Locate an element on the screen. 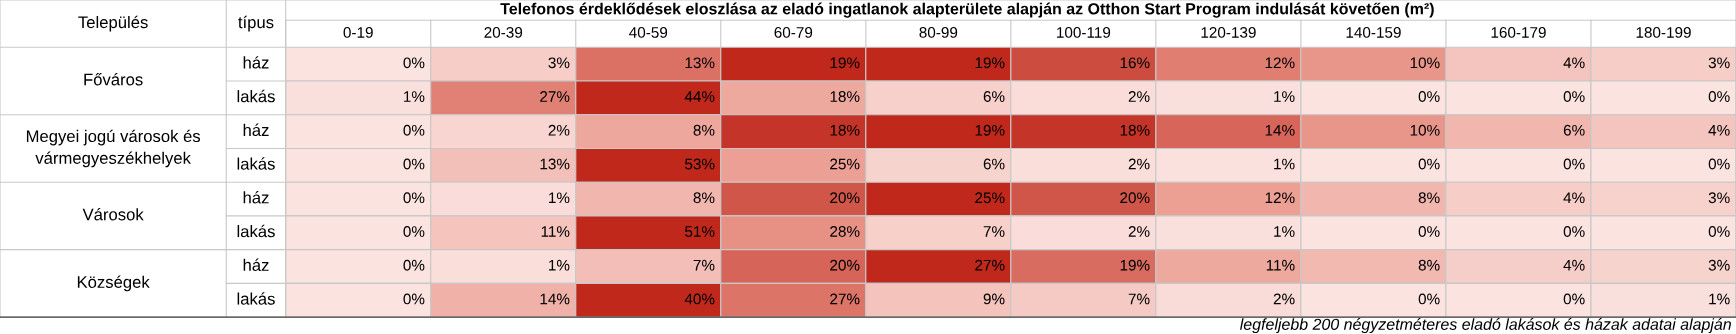 This screenshot has height=334, width=1736. x-tick-label: 100-119 is located at coordinates (1084, 32).